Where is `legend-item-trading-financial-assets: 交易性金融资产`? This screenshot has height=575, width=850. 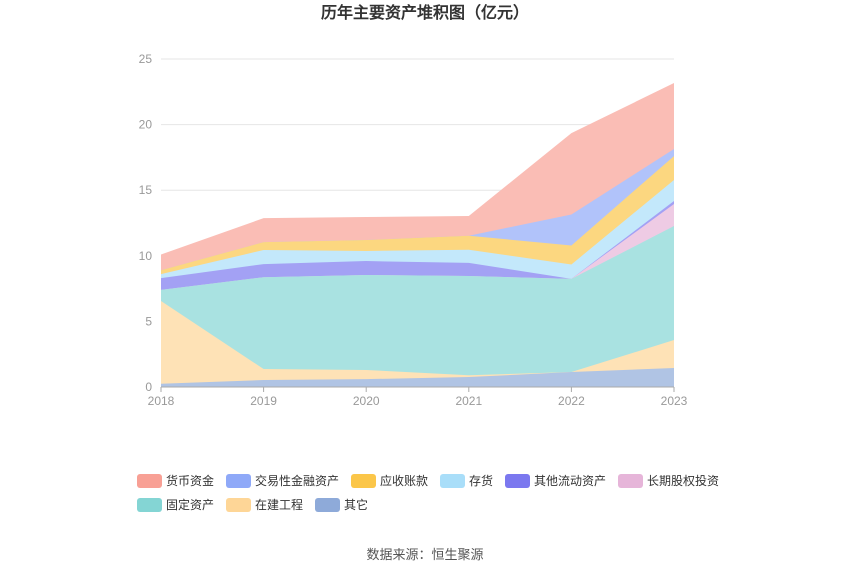
legend-item-trading-financial-assets: 交易性金融资产 is located at coordinates (282, 481).